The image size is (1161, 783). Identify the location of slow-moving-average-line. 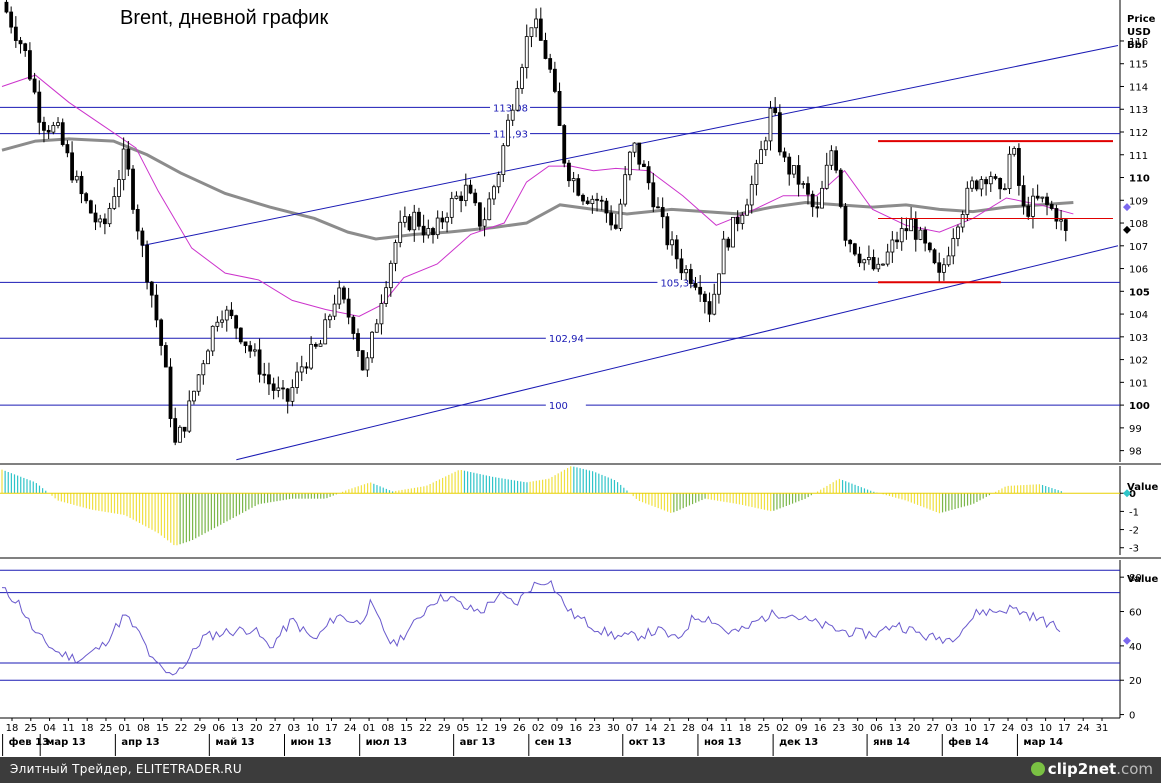
(537, 189).